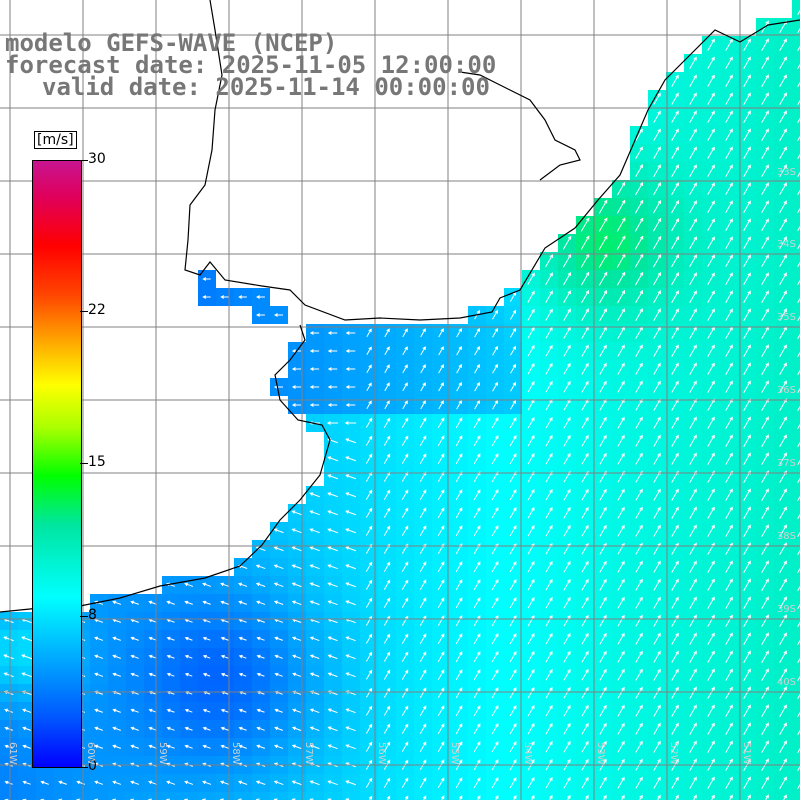 Image resolution: width=800 pixels, height=800 pixels. I want to click on lon-label: 57W, so click(308, 753).